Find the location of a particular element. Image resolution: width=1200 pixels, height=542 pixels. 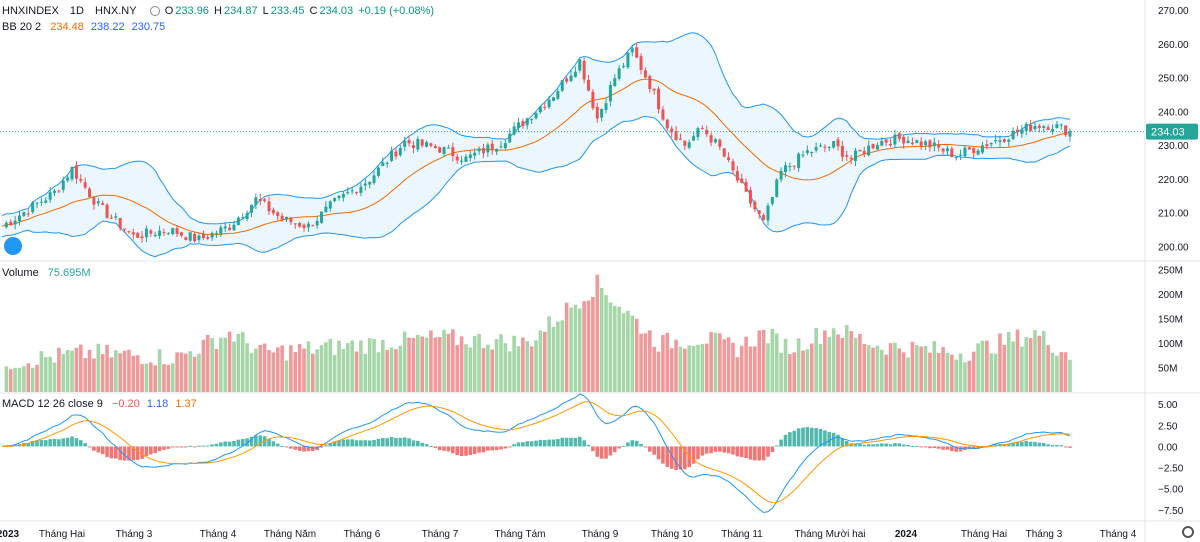

eye-icon is located at coordinates (154, 11).